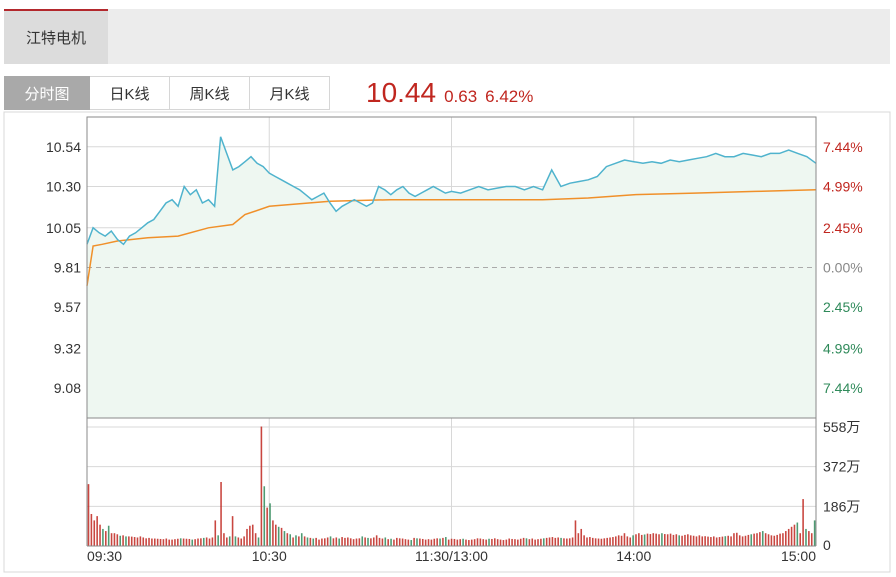 This screenshot has height=577, width=896. Describe the element at coordinates (67, 307) in the screenshot. I see `price-tick-label: 9.57` at that location.